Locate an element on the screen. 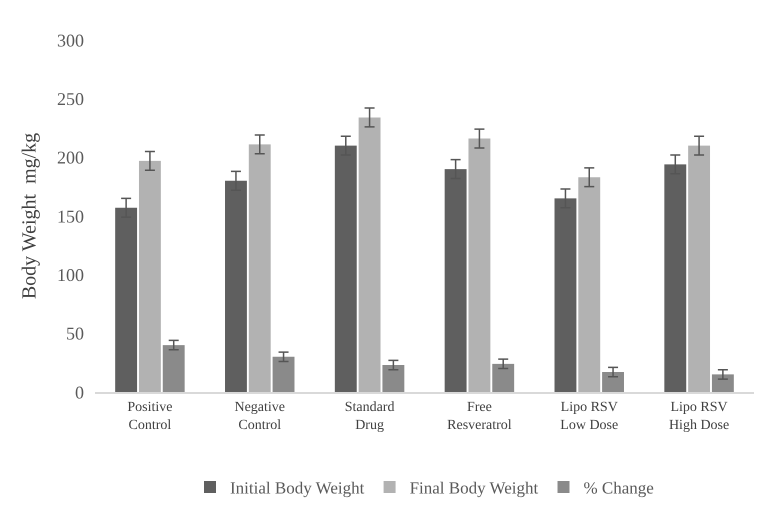 This screenshot has height=517, width=779. y-tick-label: 150 is located at coordinates (70, 216).